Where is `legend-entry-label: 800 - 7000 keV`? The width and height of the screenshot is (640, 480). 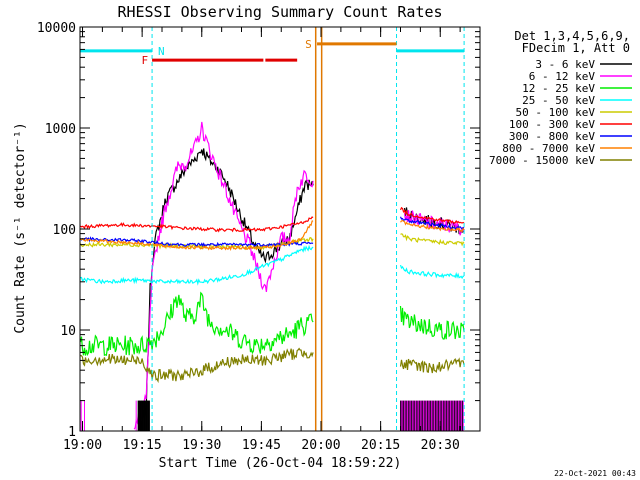
legend-entry-label: 800 - 7000 keV is located at coordinates (548, 148).